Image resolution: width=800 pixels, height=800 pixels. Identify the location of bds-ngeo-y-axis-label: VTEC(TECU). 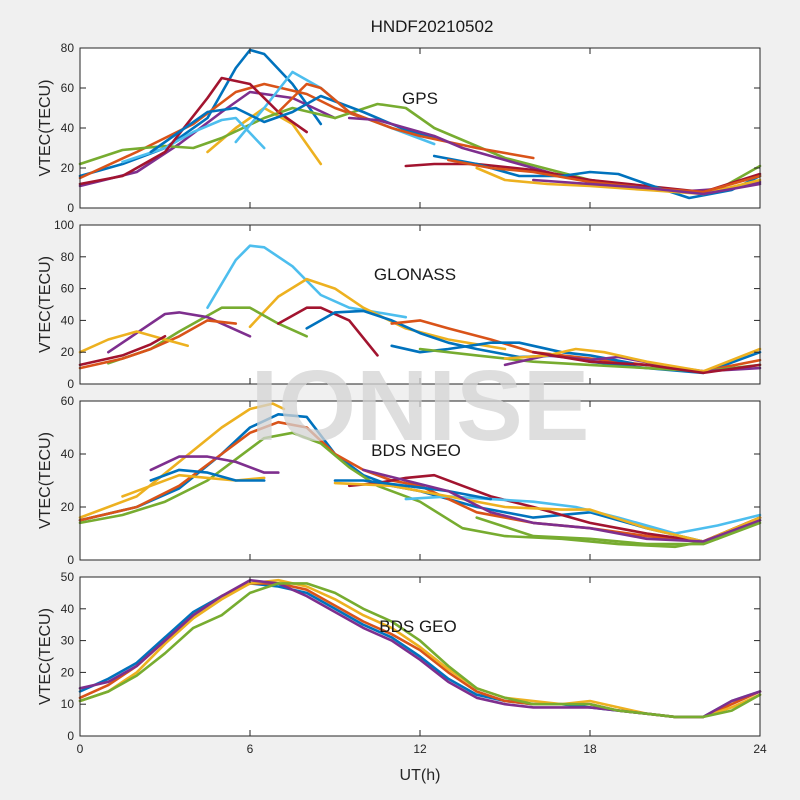
(45, 480).